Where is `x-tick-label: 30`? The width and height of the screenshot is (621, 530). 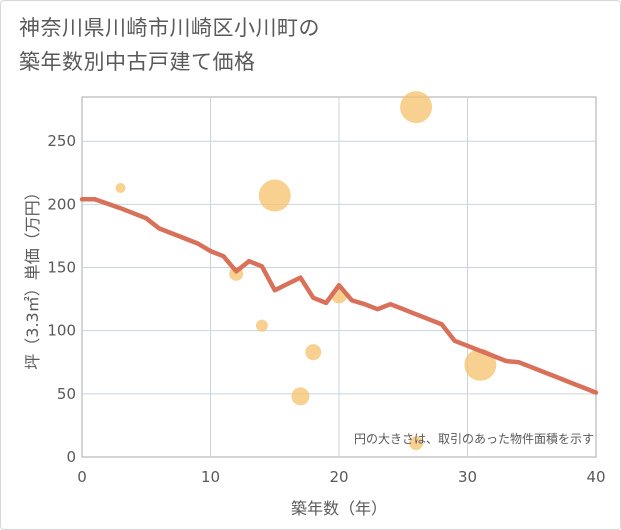 x-tick-label: 30 is located at coordinates (467, 477).